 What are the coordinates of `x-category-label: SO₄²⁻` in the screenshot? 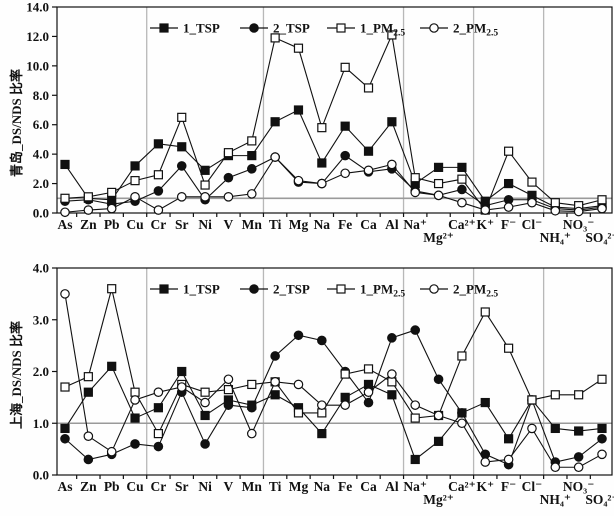 It's located at (599, 499).